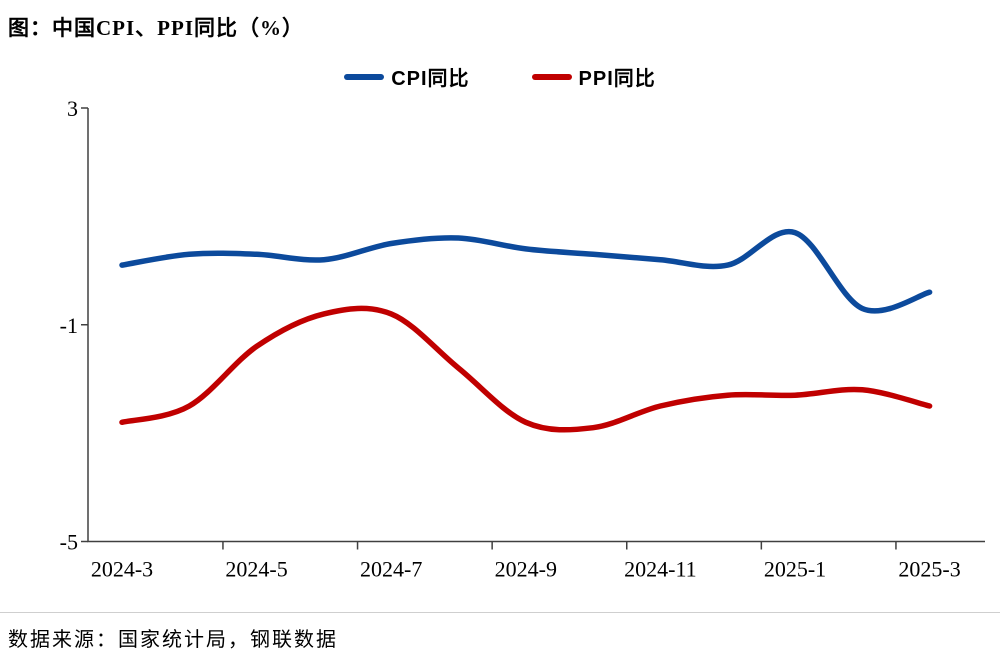 This screenshot has width=1000, height=664. Describe the element at coordinates (500, 638) in the screenshot. I see `source-footer: 数据来源：国家统计局，钢联数据` at that location.